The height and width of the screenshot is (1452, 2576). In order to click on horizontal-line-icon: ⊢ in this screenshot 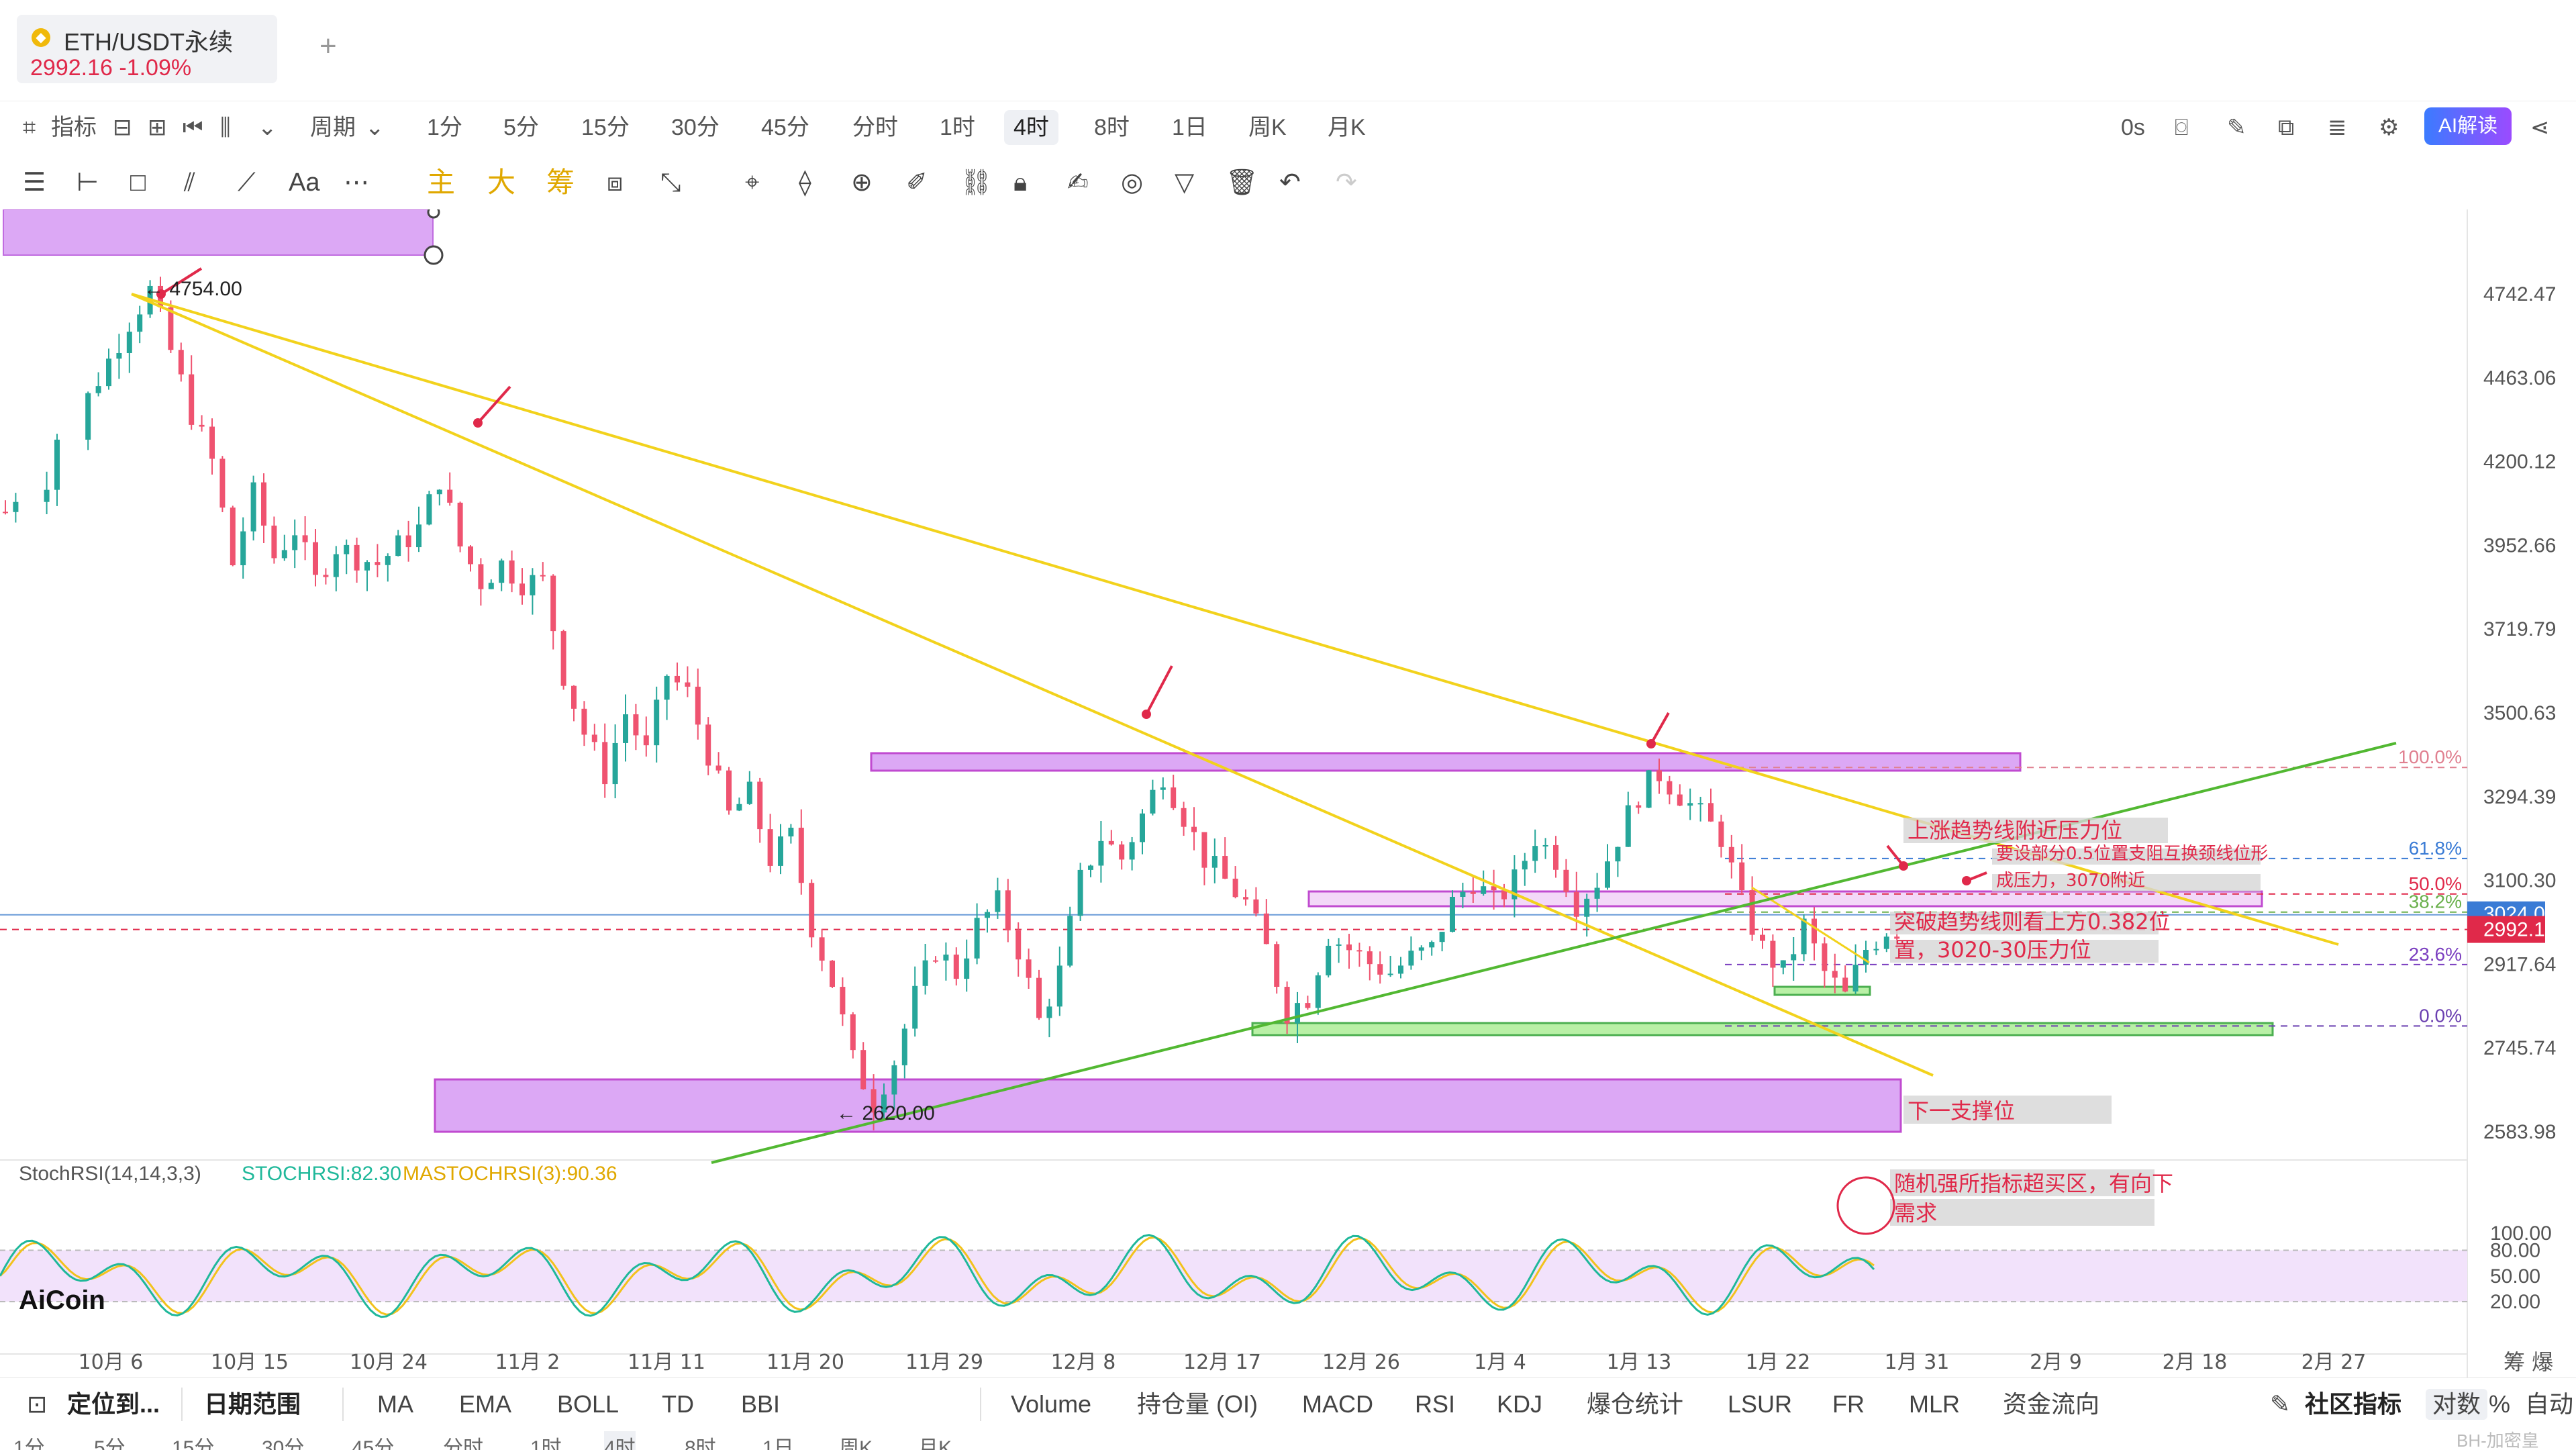, I will do `click(88, 183)`.